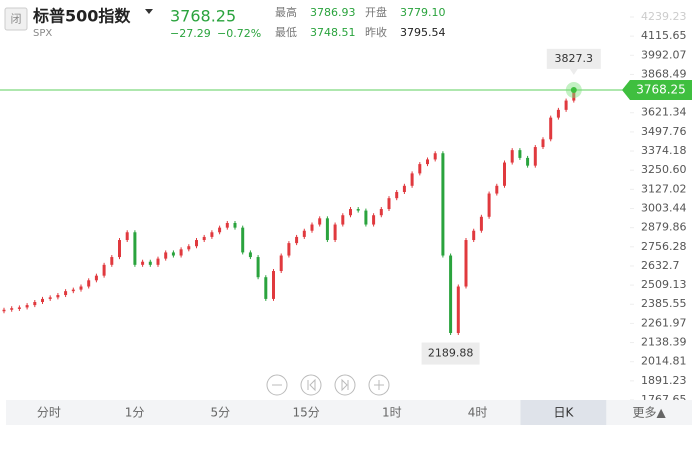 The image size is (698, 459). I want to click on tab: 15分, so click(305, 413).